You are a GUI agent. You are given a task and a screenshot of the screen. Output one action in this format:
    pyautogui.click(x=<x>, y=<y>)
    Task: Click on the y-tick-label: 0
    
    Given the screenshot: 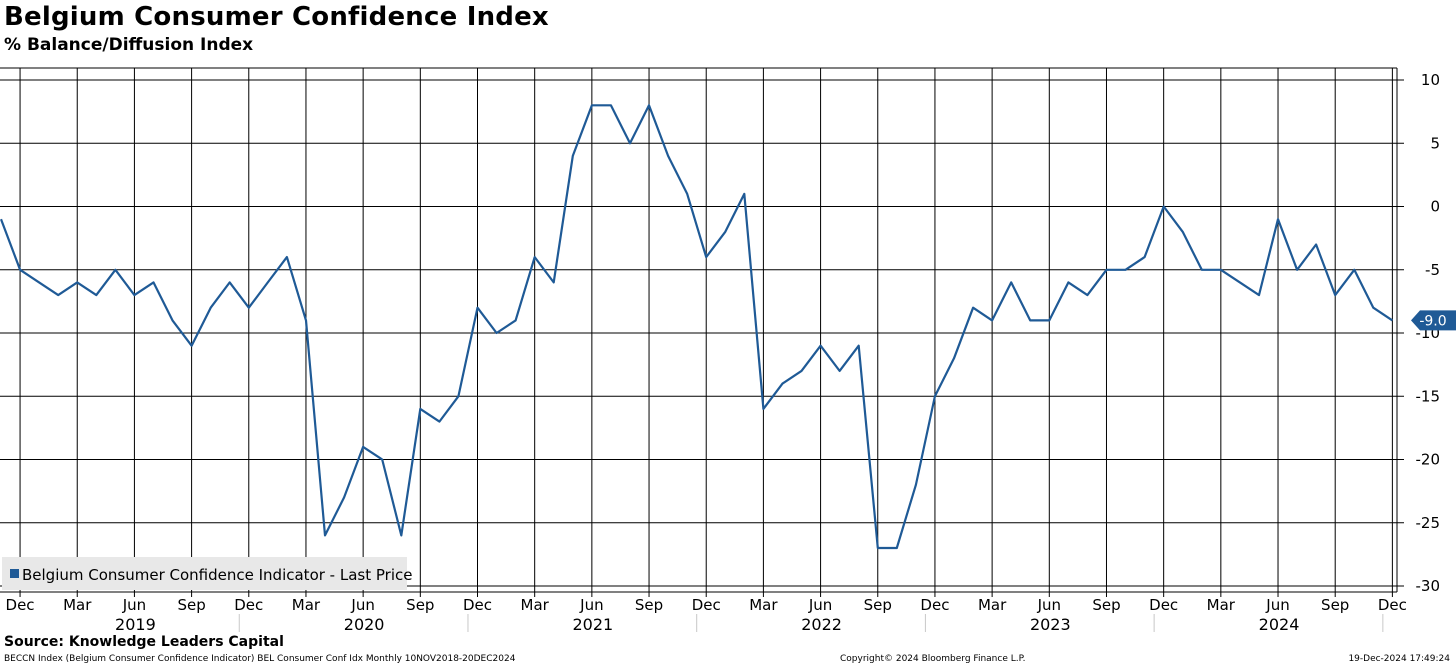 What is the action you would take?
    pyautogui.click(x=1435, y=207)
    